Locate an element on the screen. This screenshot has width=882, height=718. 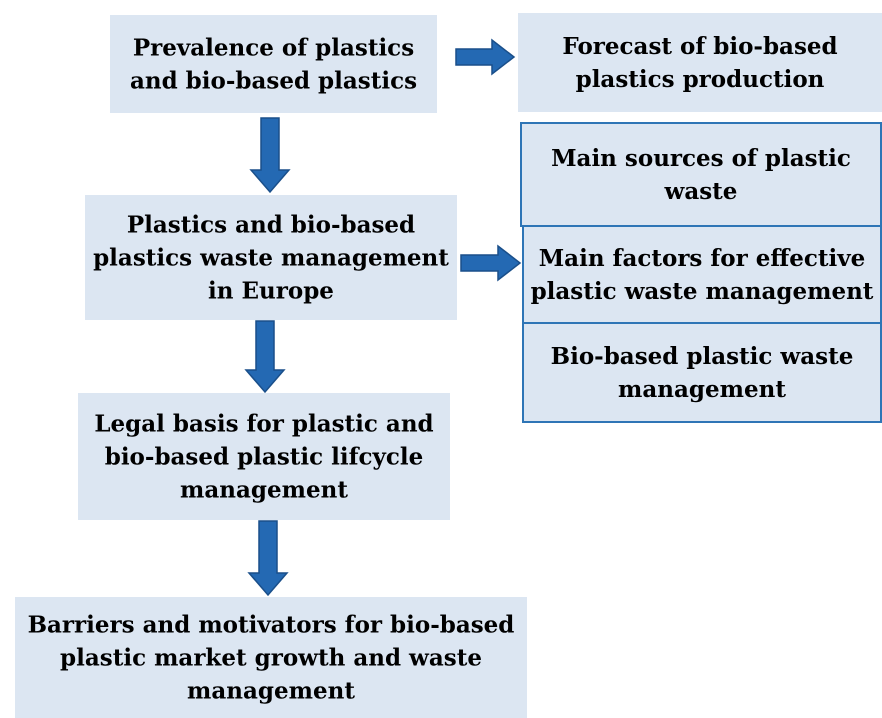
node-label: in Europe is located at coordinates (271, 291).